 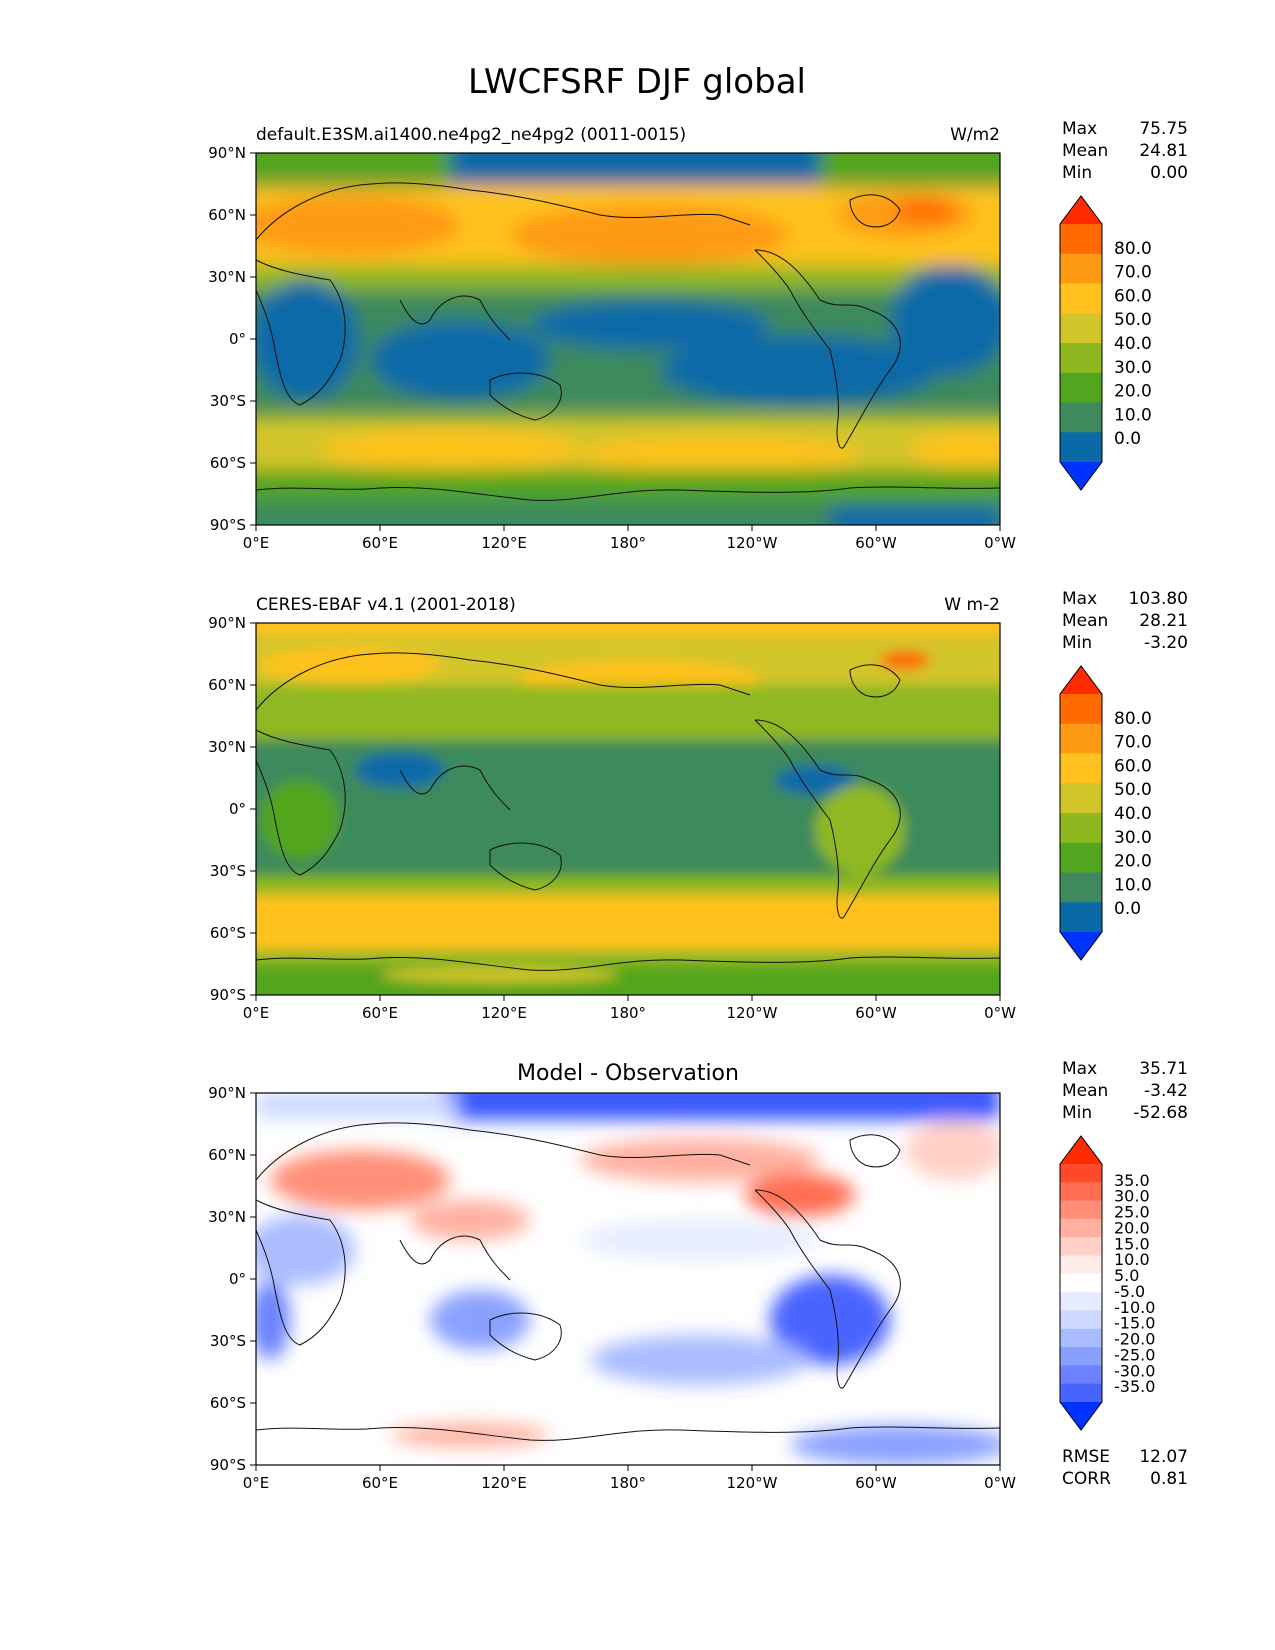 I want to click on colorbar-tick-label: 70.0, so click(x=1133, y=273).